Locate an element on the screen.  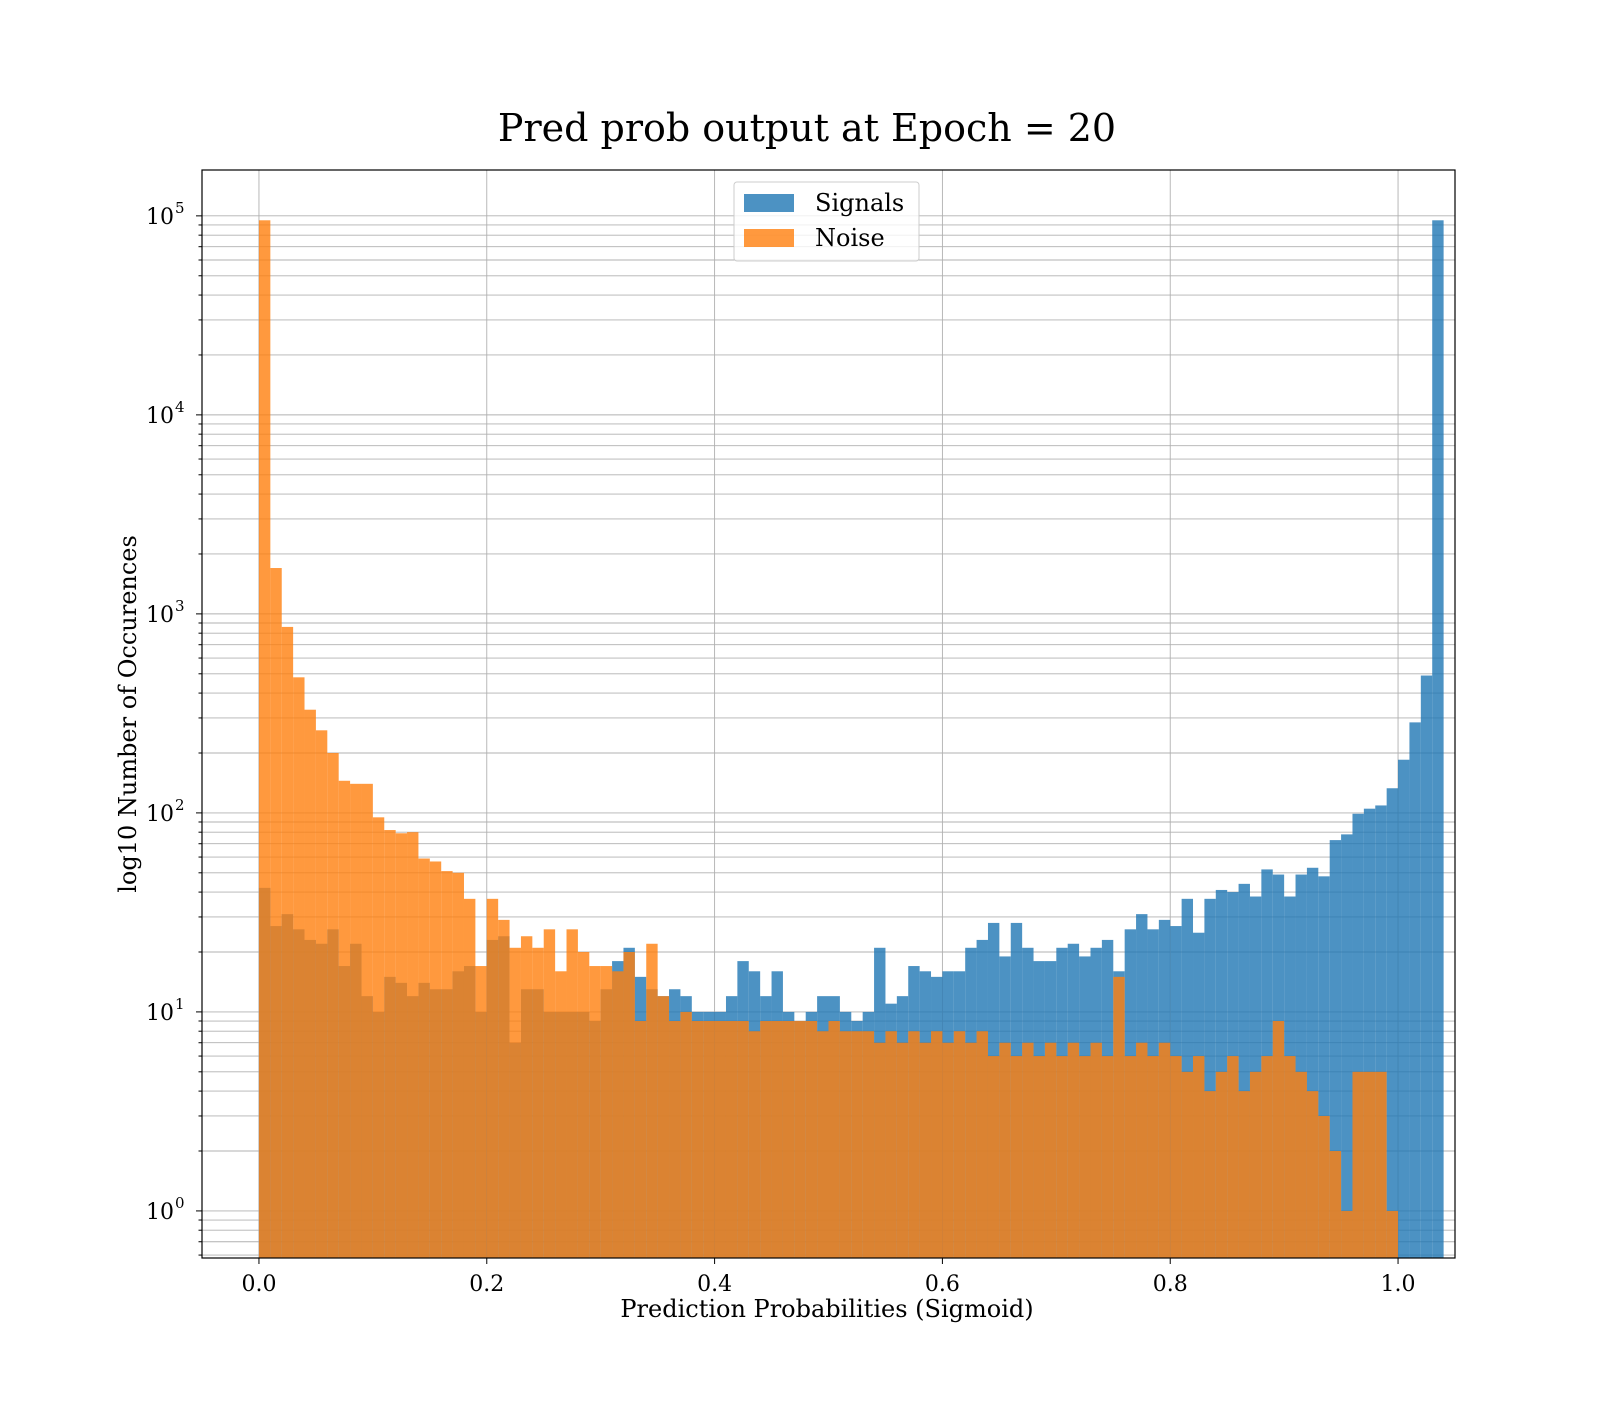
x-tick-label: 0.0 is located at coordinates (258, 1284).